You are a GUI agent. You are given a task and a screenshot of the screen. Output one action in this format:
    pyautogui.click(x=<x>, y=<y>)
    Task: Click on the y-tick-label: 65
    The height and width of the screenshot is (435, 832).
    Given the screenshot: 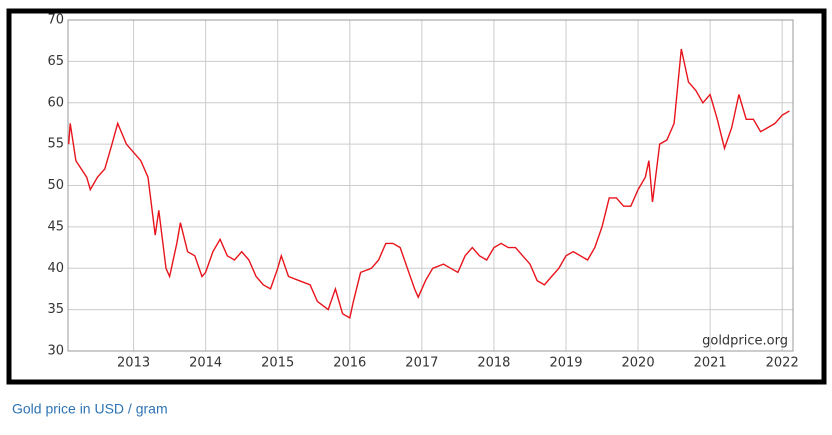 What is the action you would take?
    pyautogui.click(x=55, y=61)
    